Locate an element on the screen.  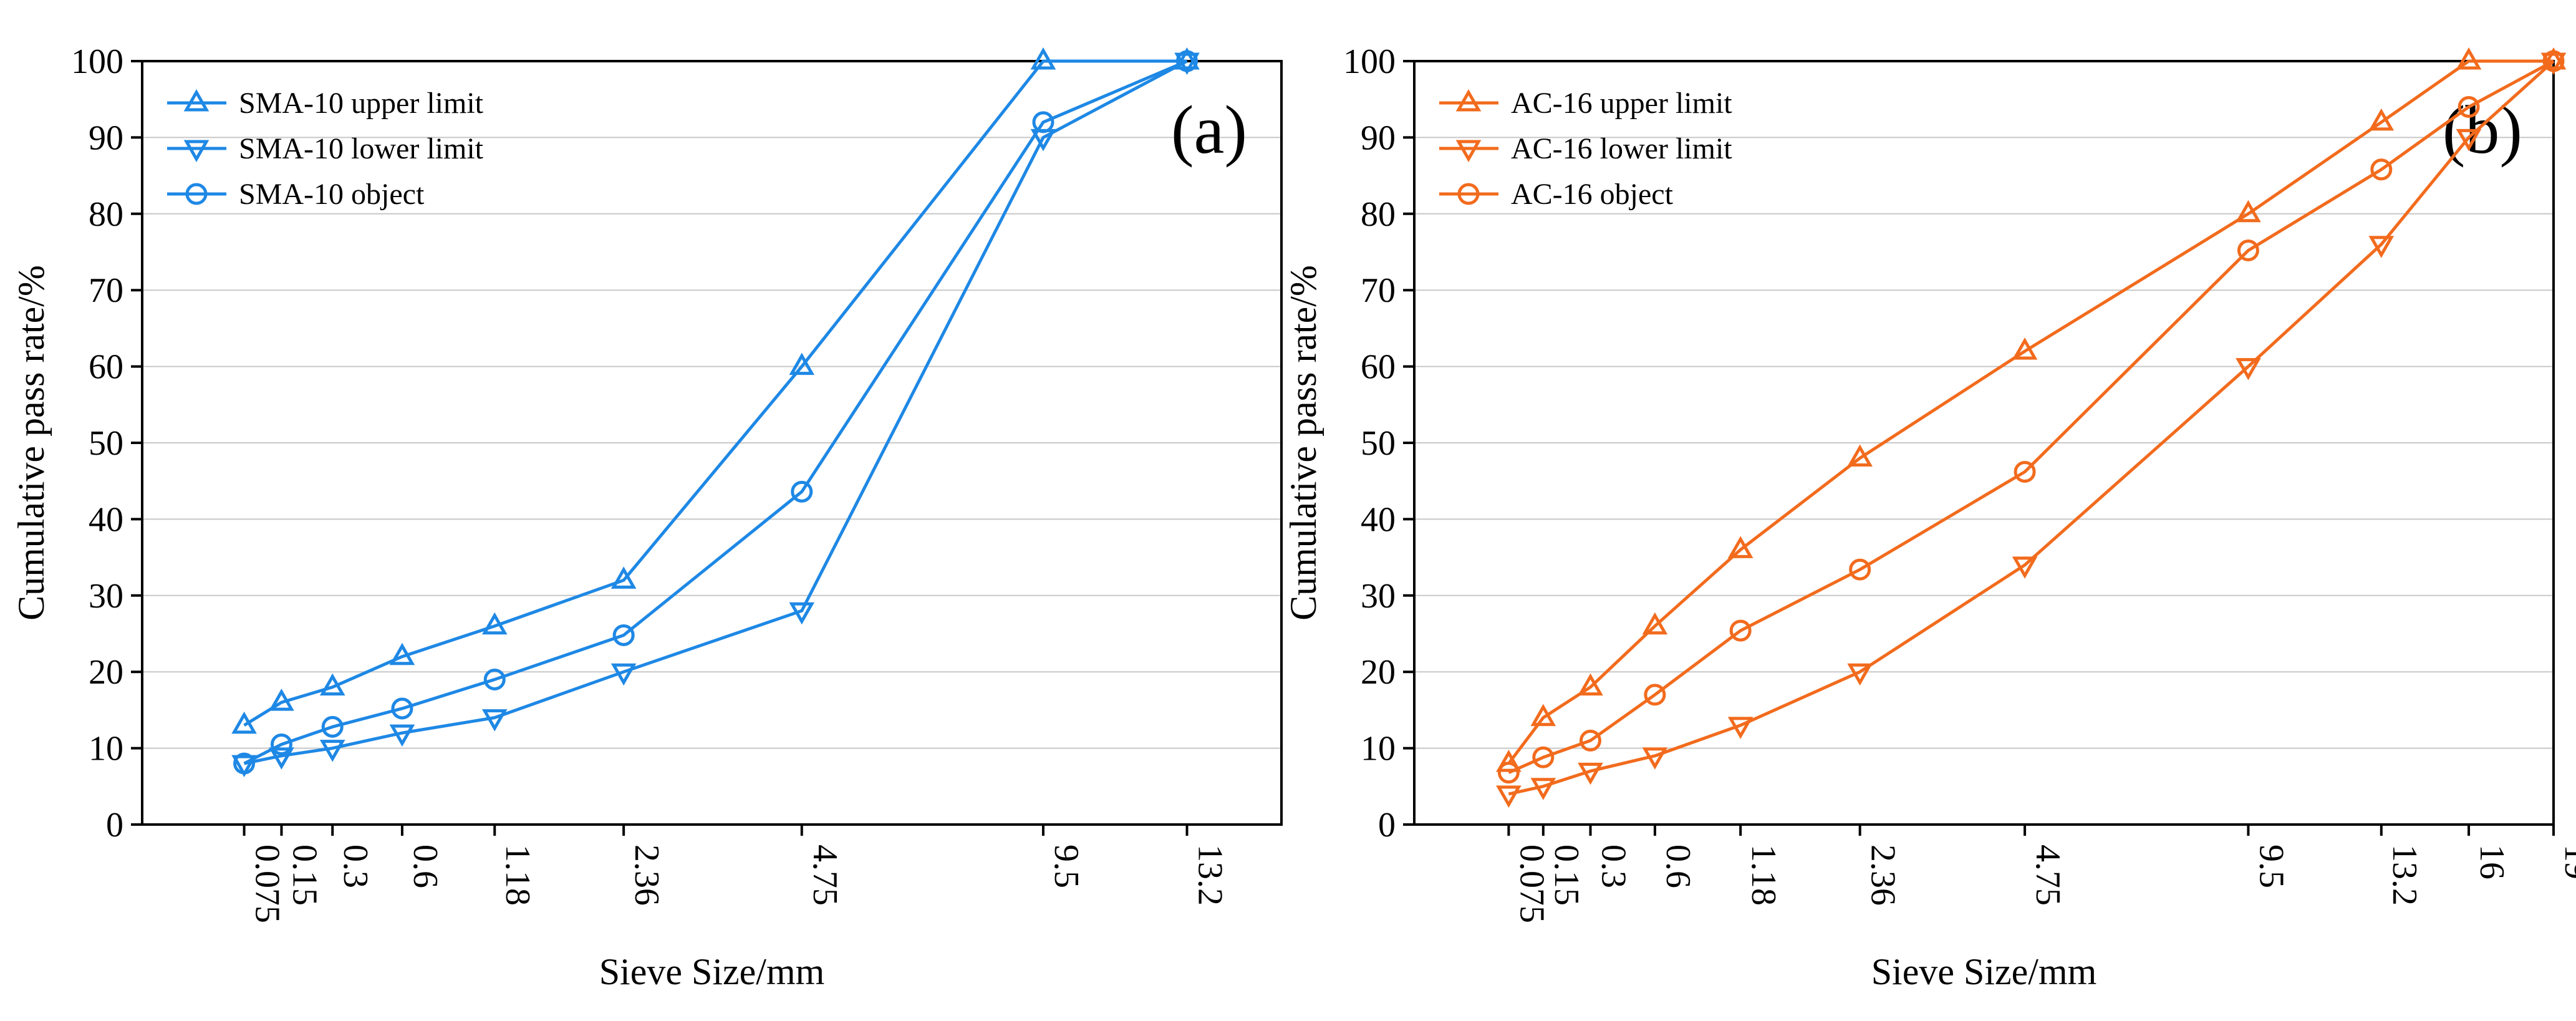
legend-label: SMA-10 upper limit is located at coordinates (361, 103).